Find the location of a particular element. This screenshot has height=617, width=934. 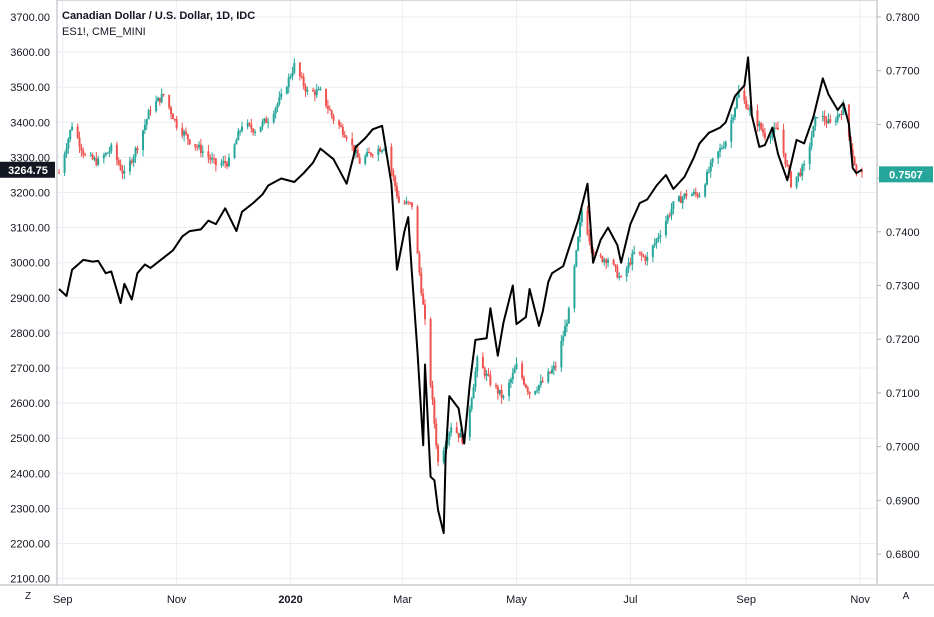

right-axis-tick-label: 0.7700 is located at coordinates (903, 72).